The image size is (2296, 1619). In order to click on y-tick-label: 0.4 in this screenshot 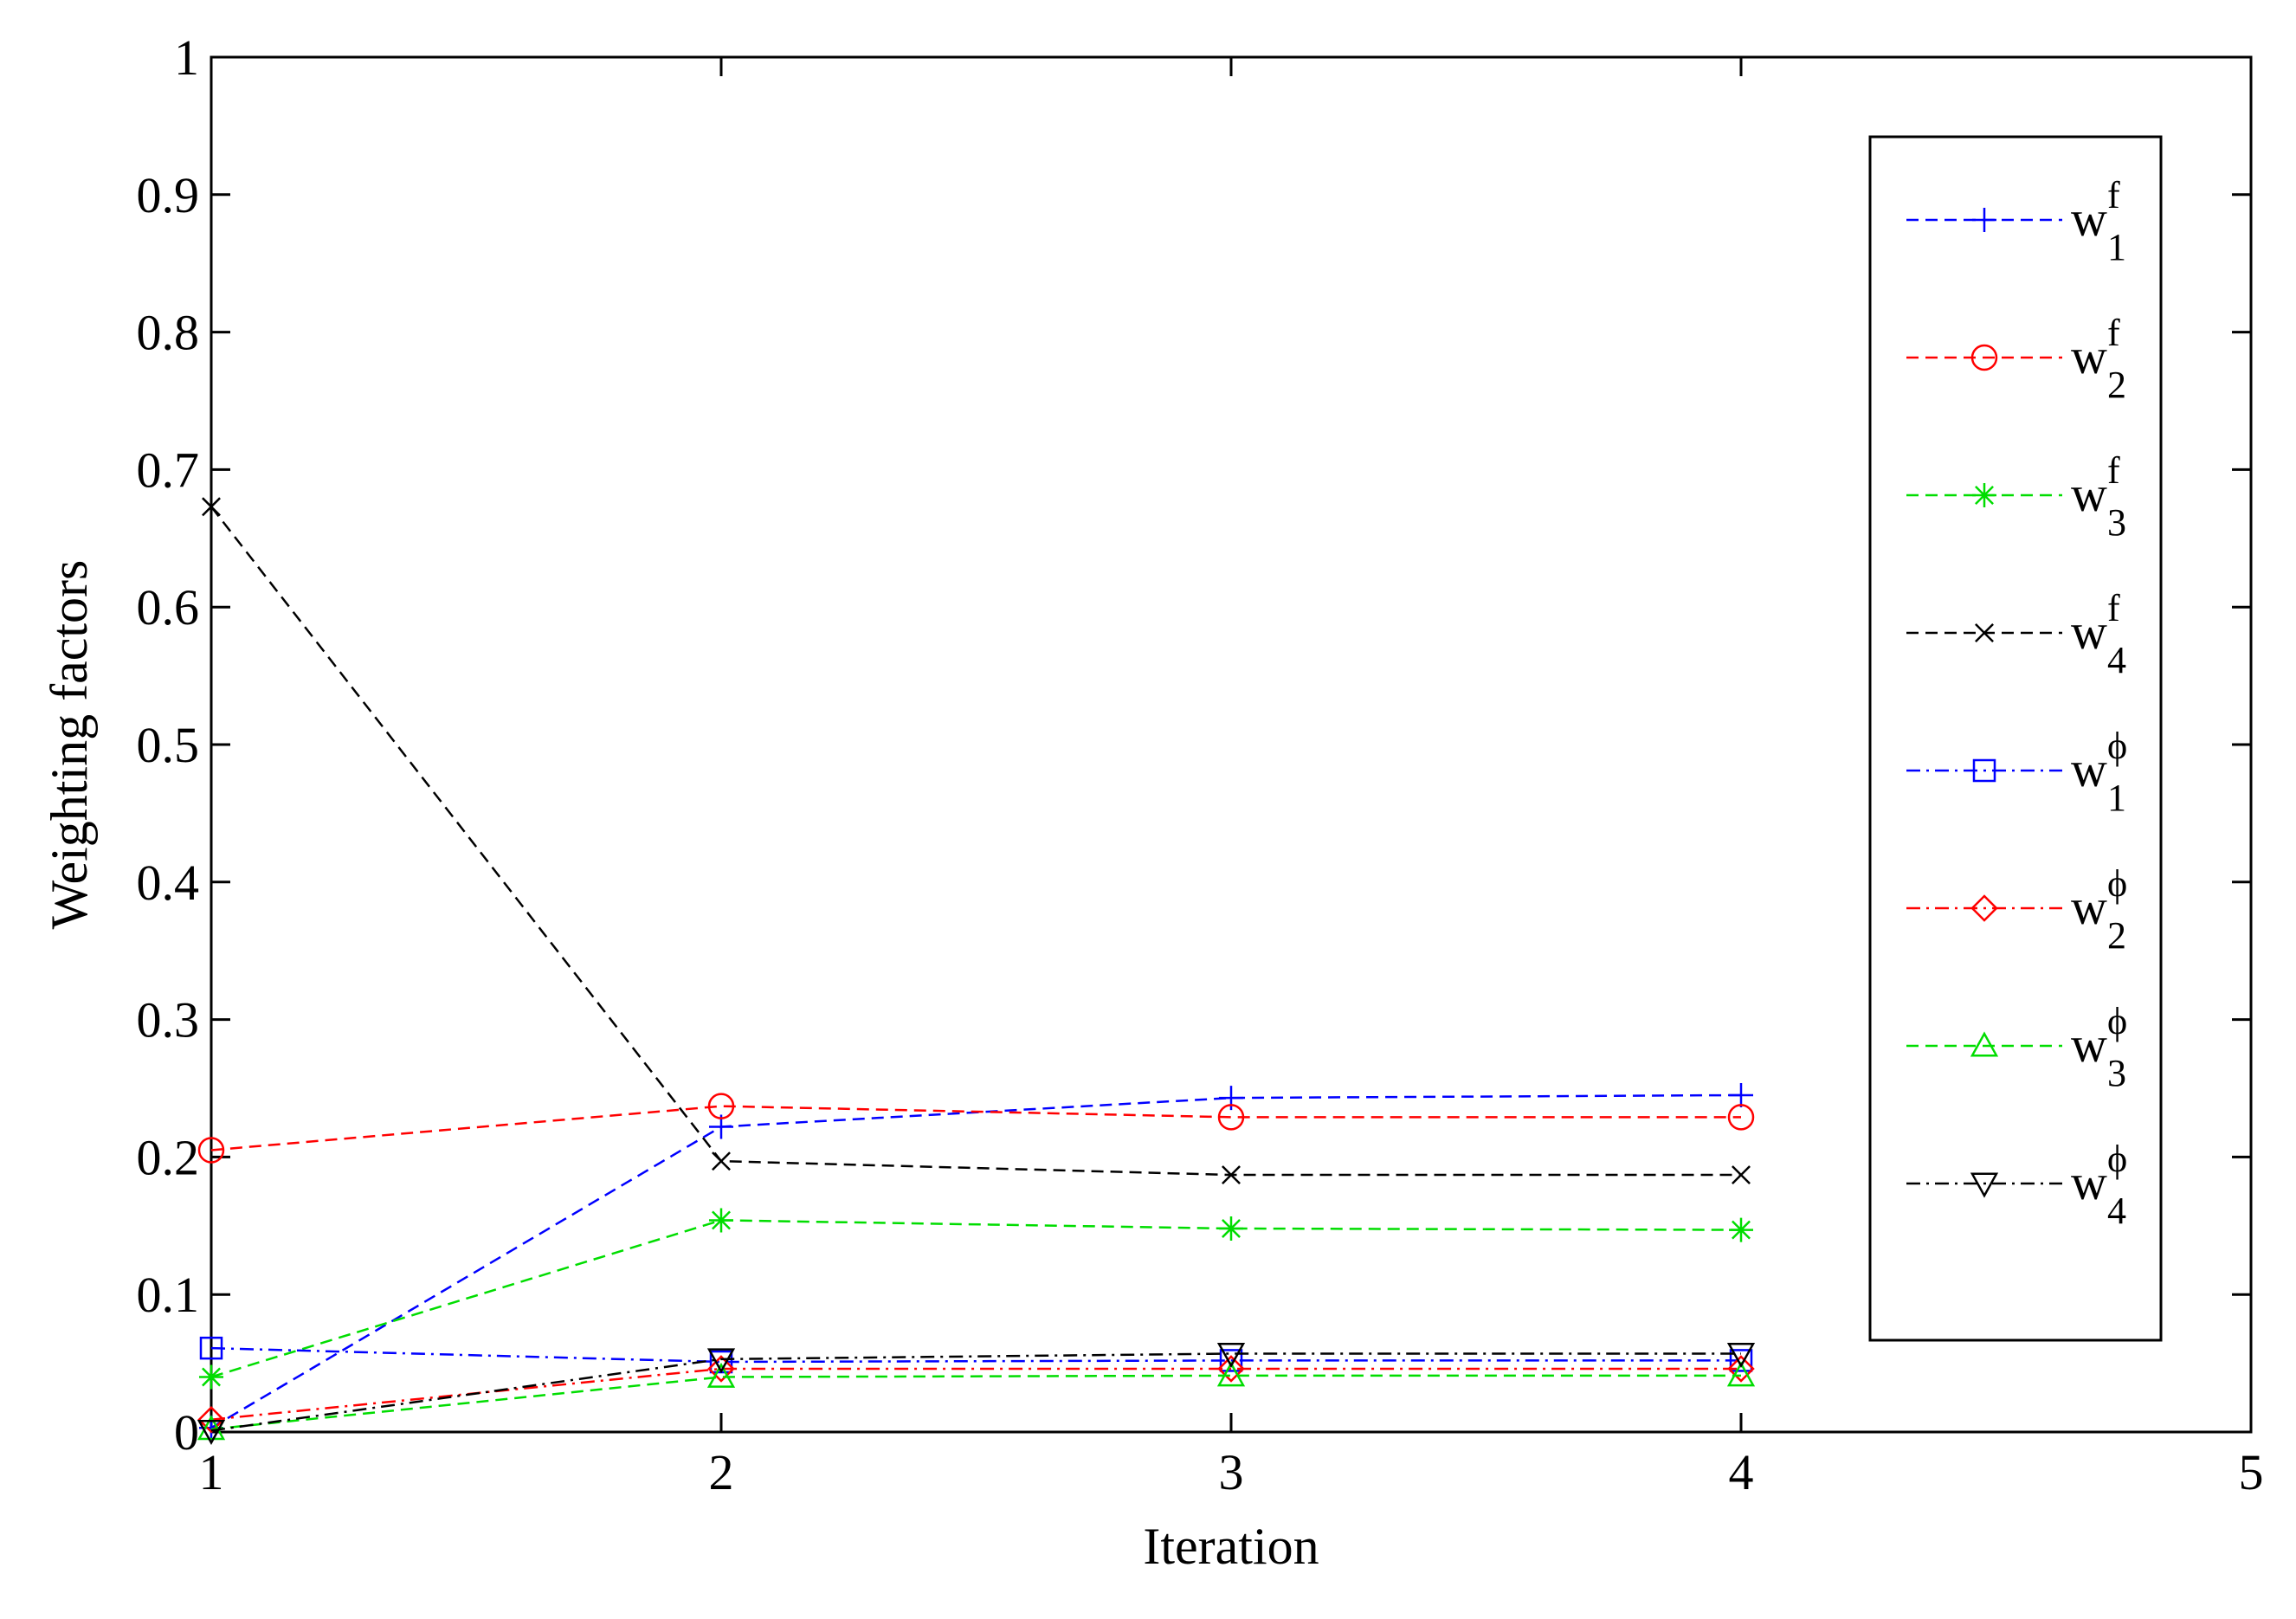, I will do `click(168, 883)`.